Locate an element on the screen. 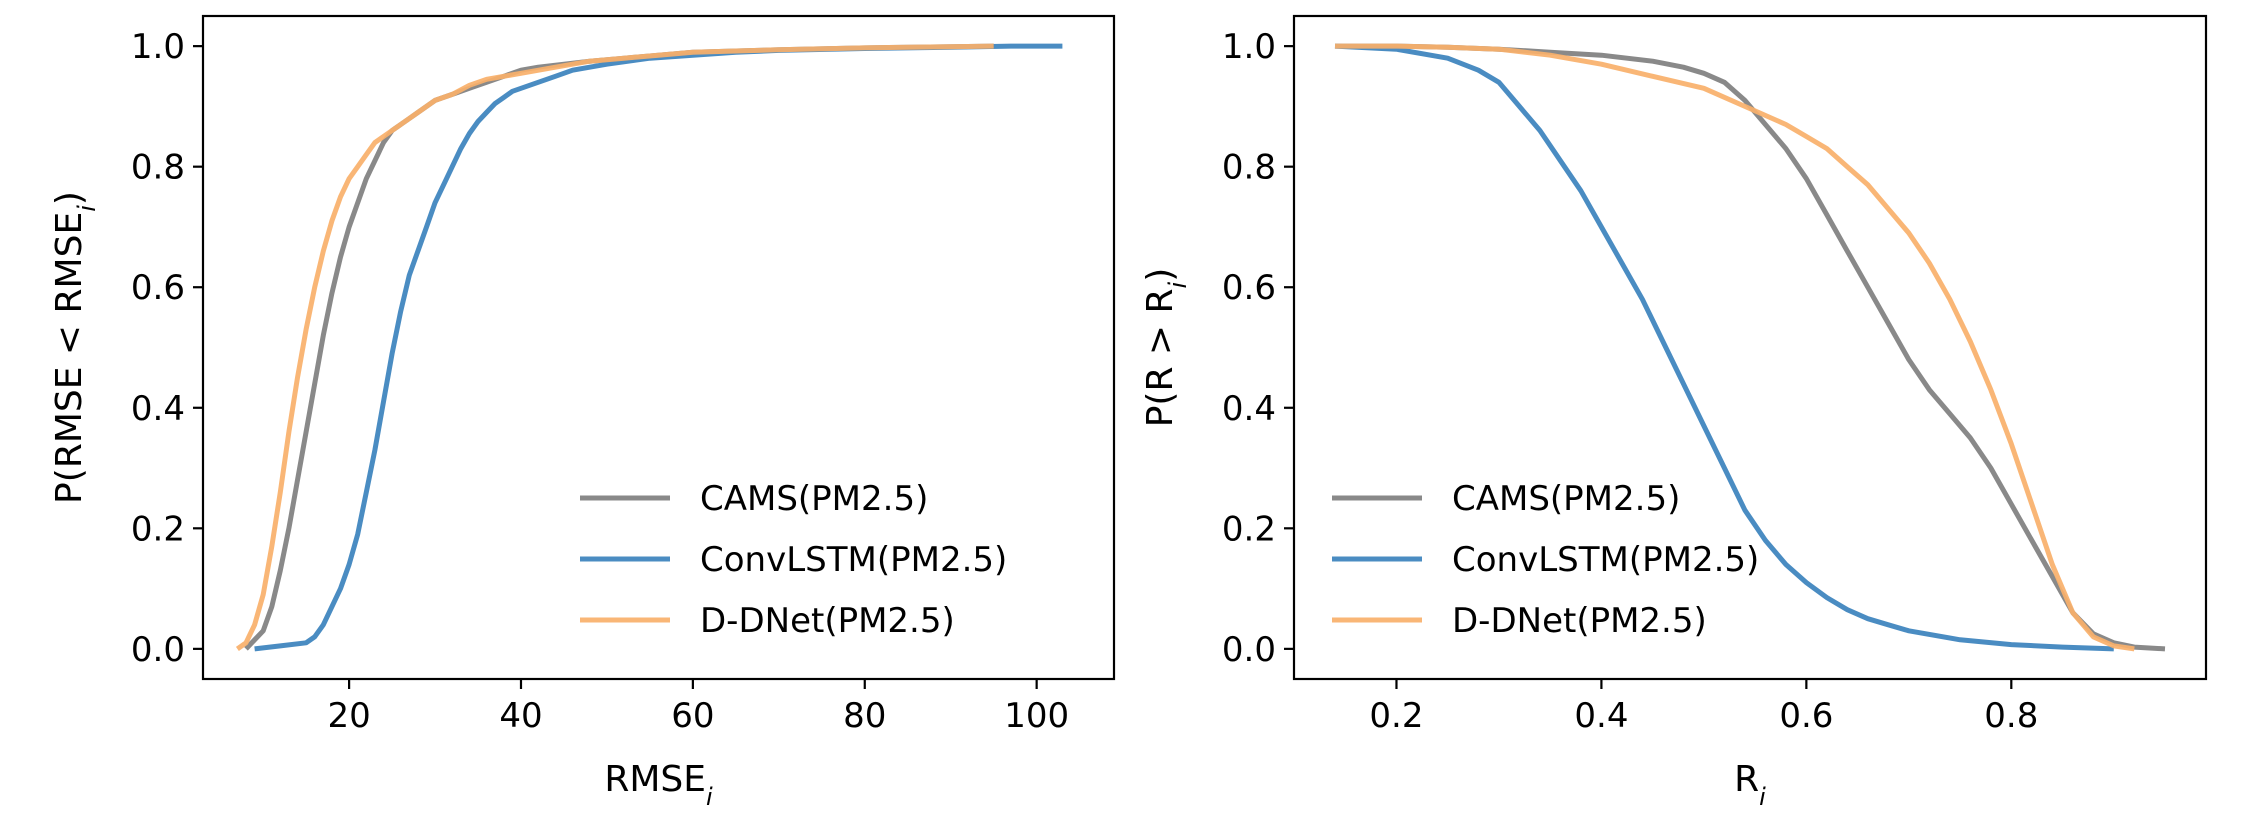 Image resolution: width=2244 pixels, height=826 pixels. chart-1-y-tick-label: 0.6 is located at coordinates (158, 288).